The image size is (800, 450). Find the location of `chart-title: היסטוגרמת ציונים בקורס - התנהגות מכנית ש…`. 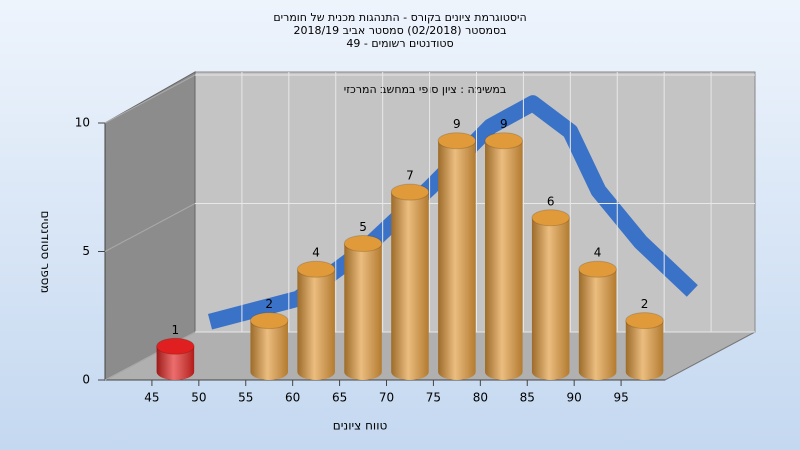

chart-title: היסטוגרמת ציונים בקורס - התנהגות מכנית ש… is located at coordinates (399, 17).